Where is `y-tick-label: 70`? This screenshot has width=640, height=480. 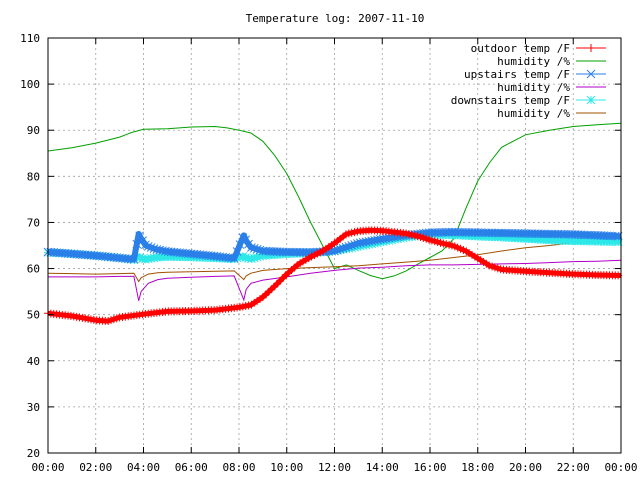
y-tick-label: 70 is located at coordinates (33, 222).